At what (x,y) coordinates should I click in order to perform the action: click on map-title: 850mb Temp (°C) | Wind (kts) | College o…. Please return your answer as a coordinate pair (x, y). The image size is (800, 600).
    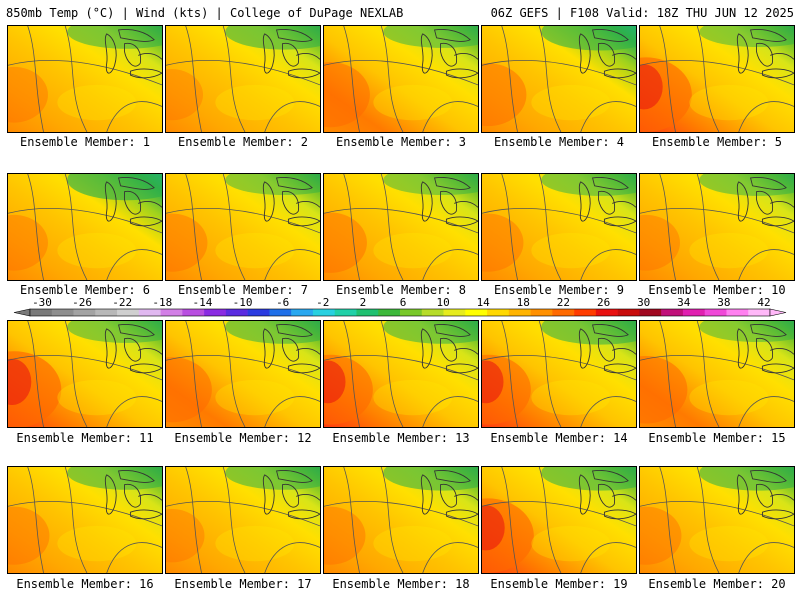
    Looking at the image, I should click on (205, 13).